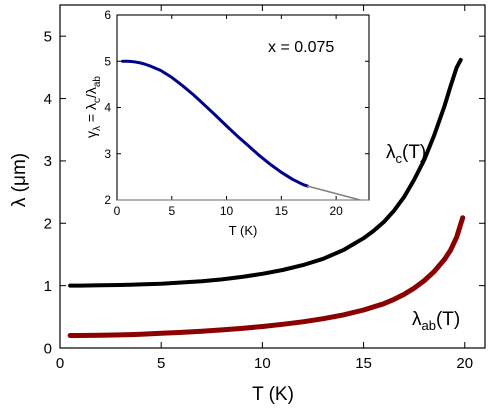 Image resolution: width=491 pixels, height=412 pixels. What do you see at coordinates (448, 319) in the screenshot?
I see `series-label-lambda-ab-tail: (T)` at bounding box center [448, 319].